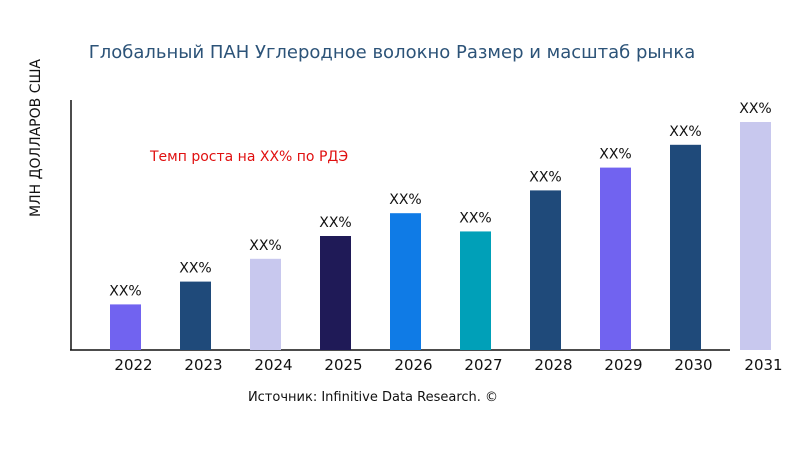 This screenshot has height=450, width=800. Describe the element at coordinates (405, 200) in the screenshot. I see `data-label-2026: XX%` at that location.